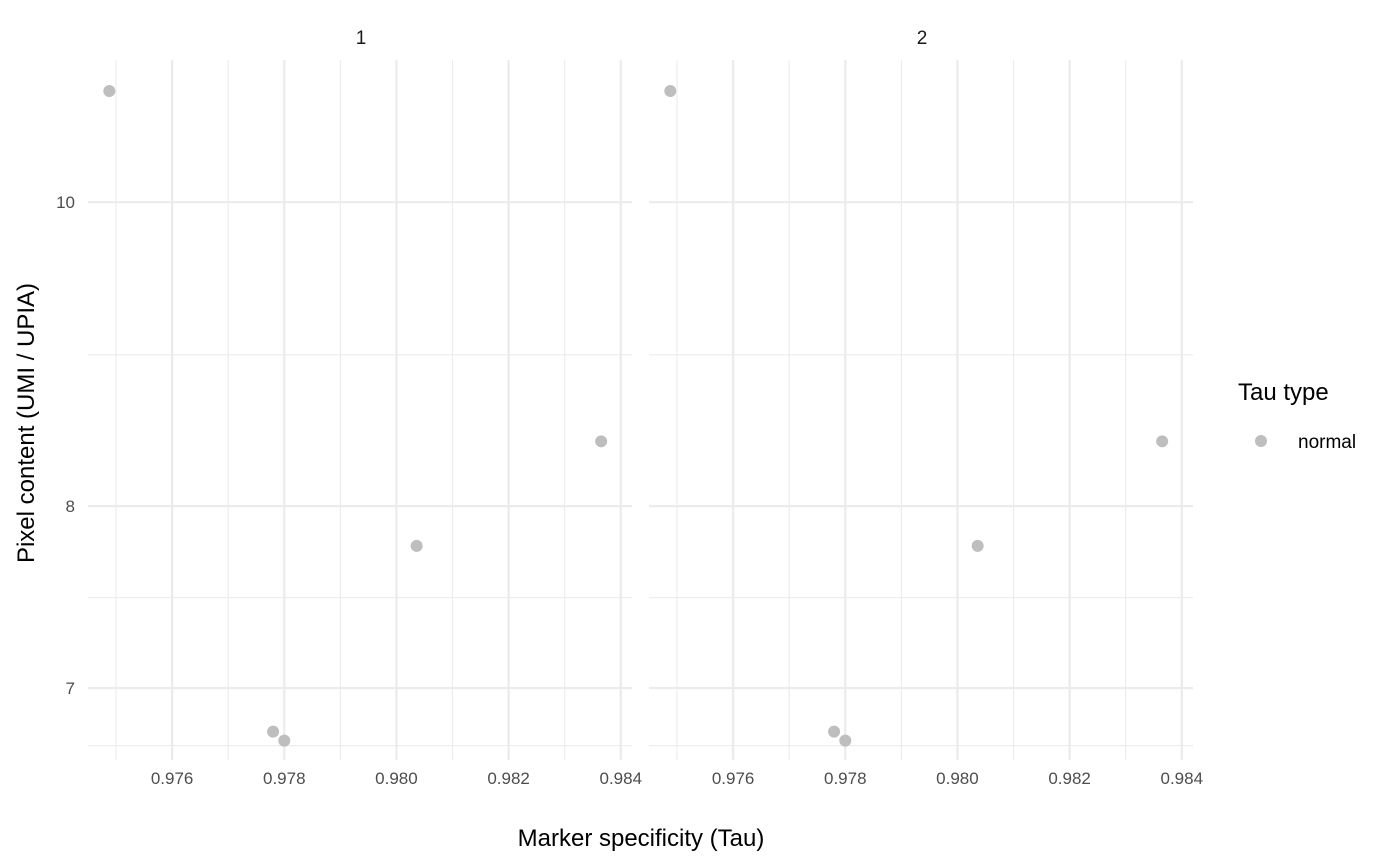  I want to click on legend-key-normal, so click(1261, 441).